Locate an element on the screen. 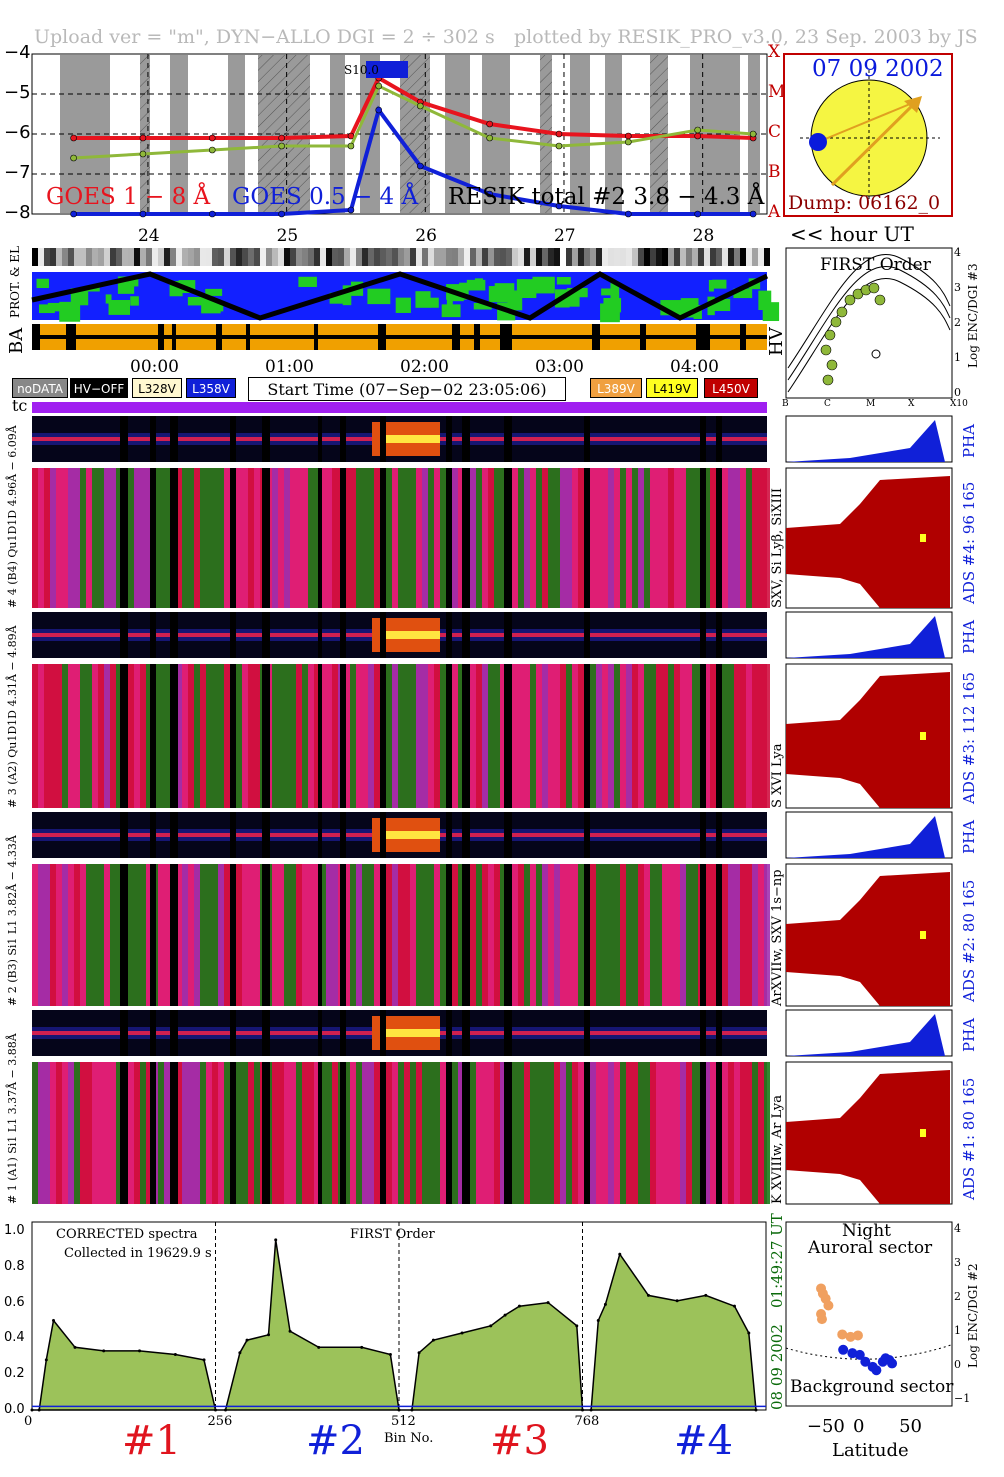 The width and height of the screenshot is (1004, 1477). side-ads-shape is located at coordinates (868, 740).